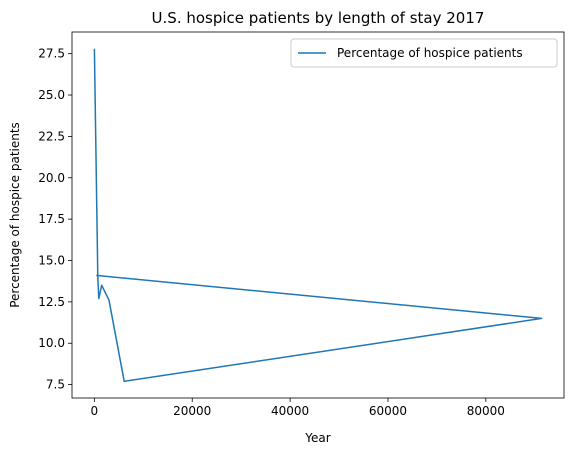  What do you see at coordinates (51, 261) in the screenshot?
I see `y-tick-label: 15.0` at bounding box center [51, 261].